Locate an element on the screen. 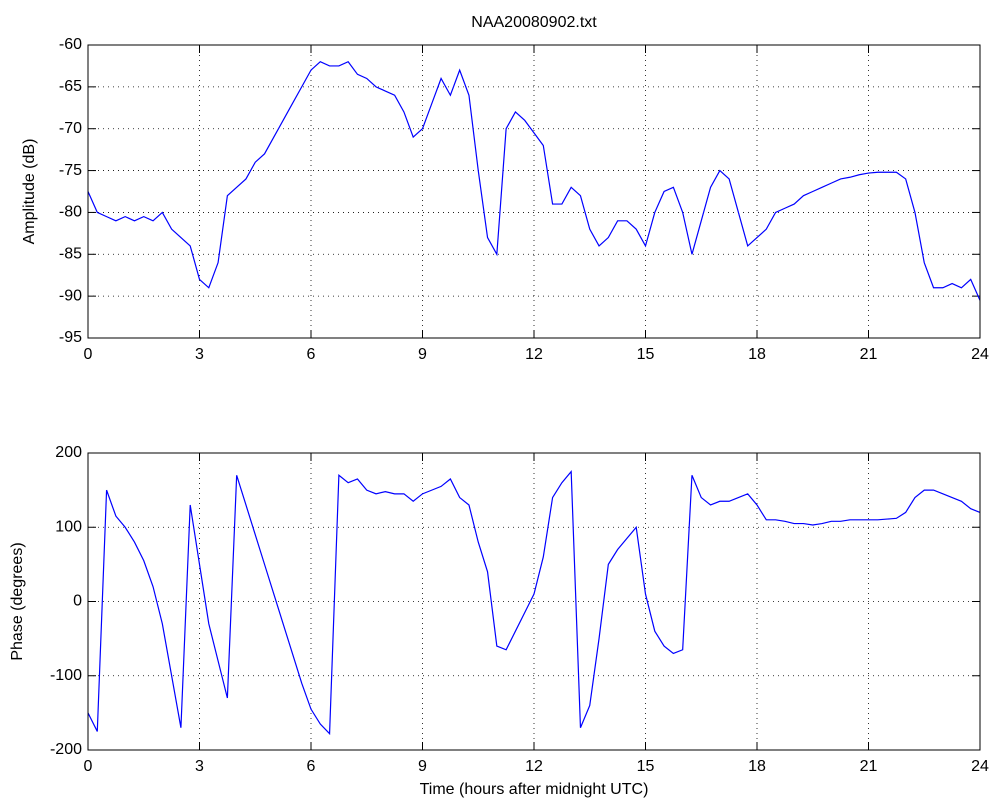 The width and height of the screenshot is (998, 806). y-tick-label: -65 is located at coordinates (70, 86).